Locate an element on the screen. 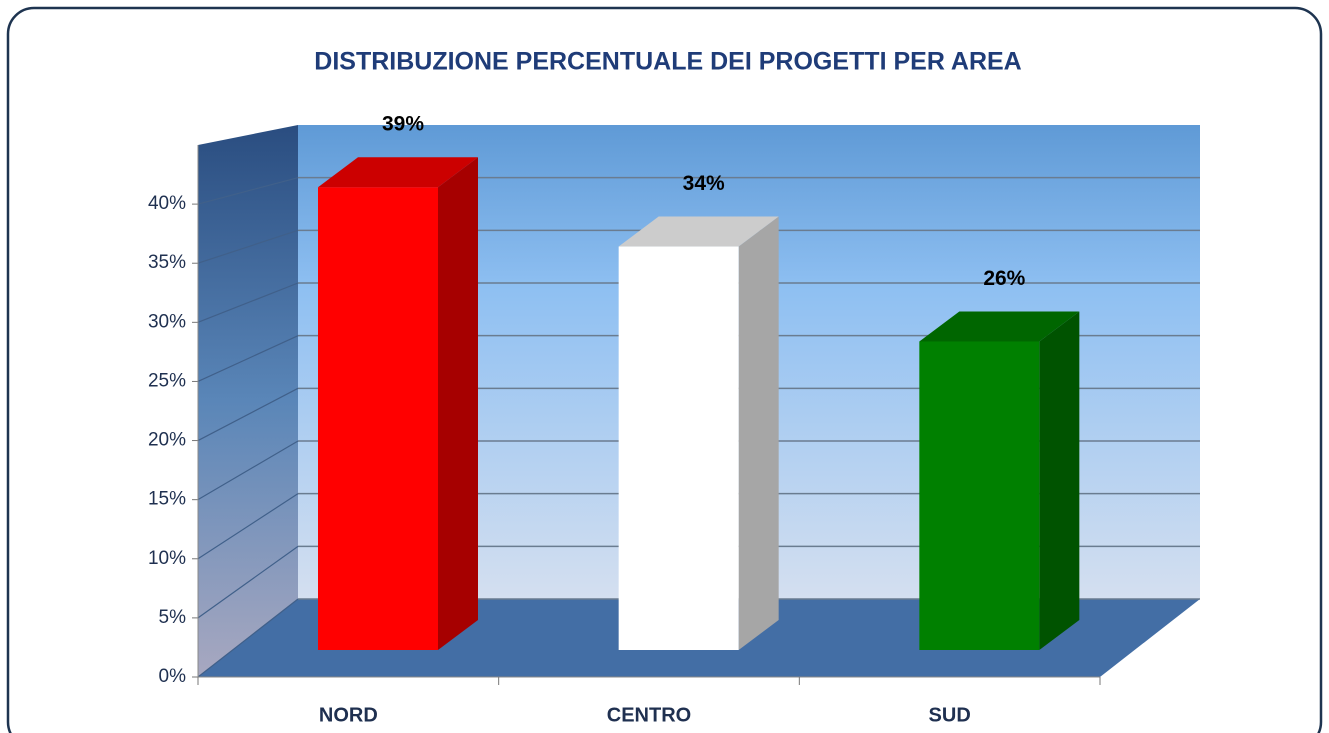 The width and height of the screenshot is (1329, 733). y-tick-label: 15% is located at coordinates (167, 499).